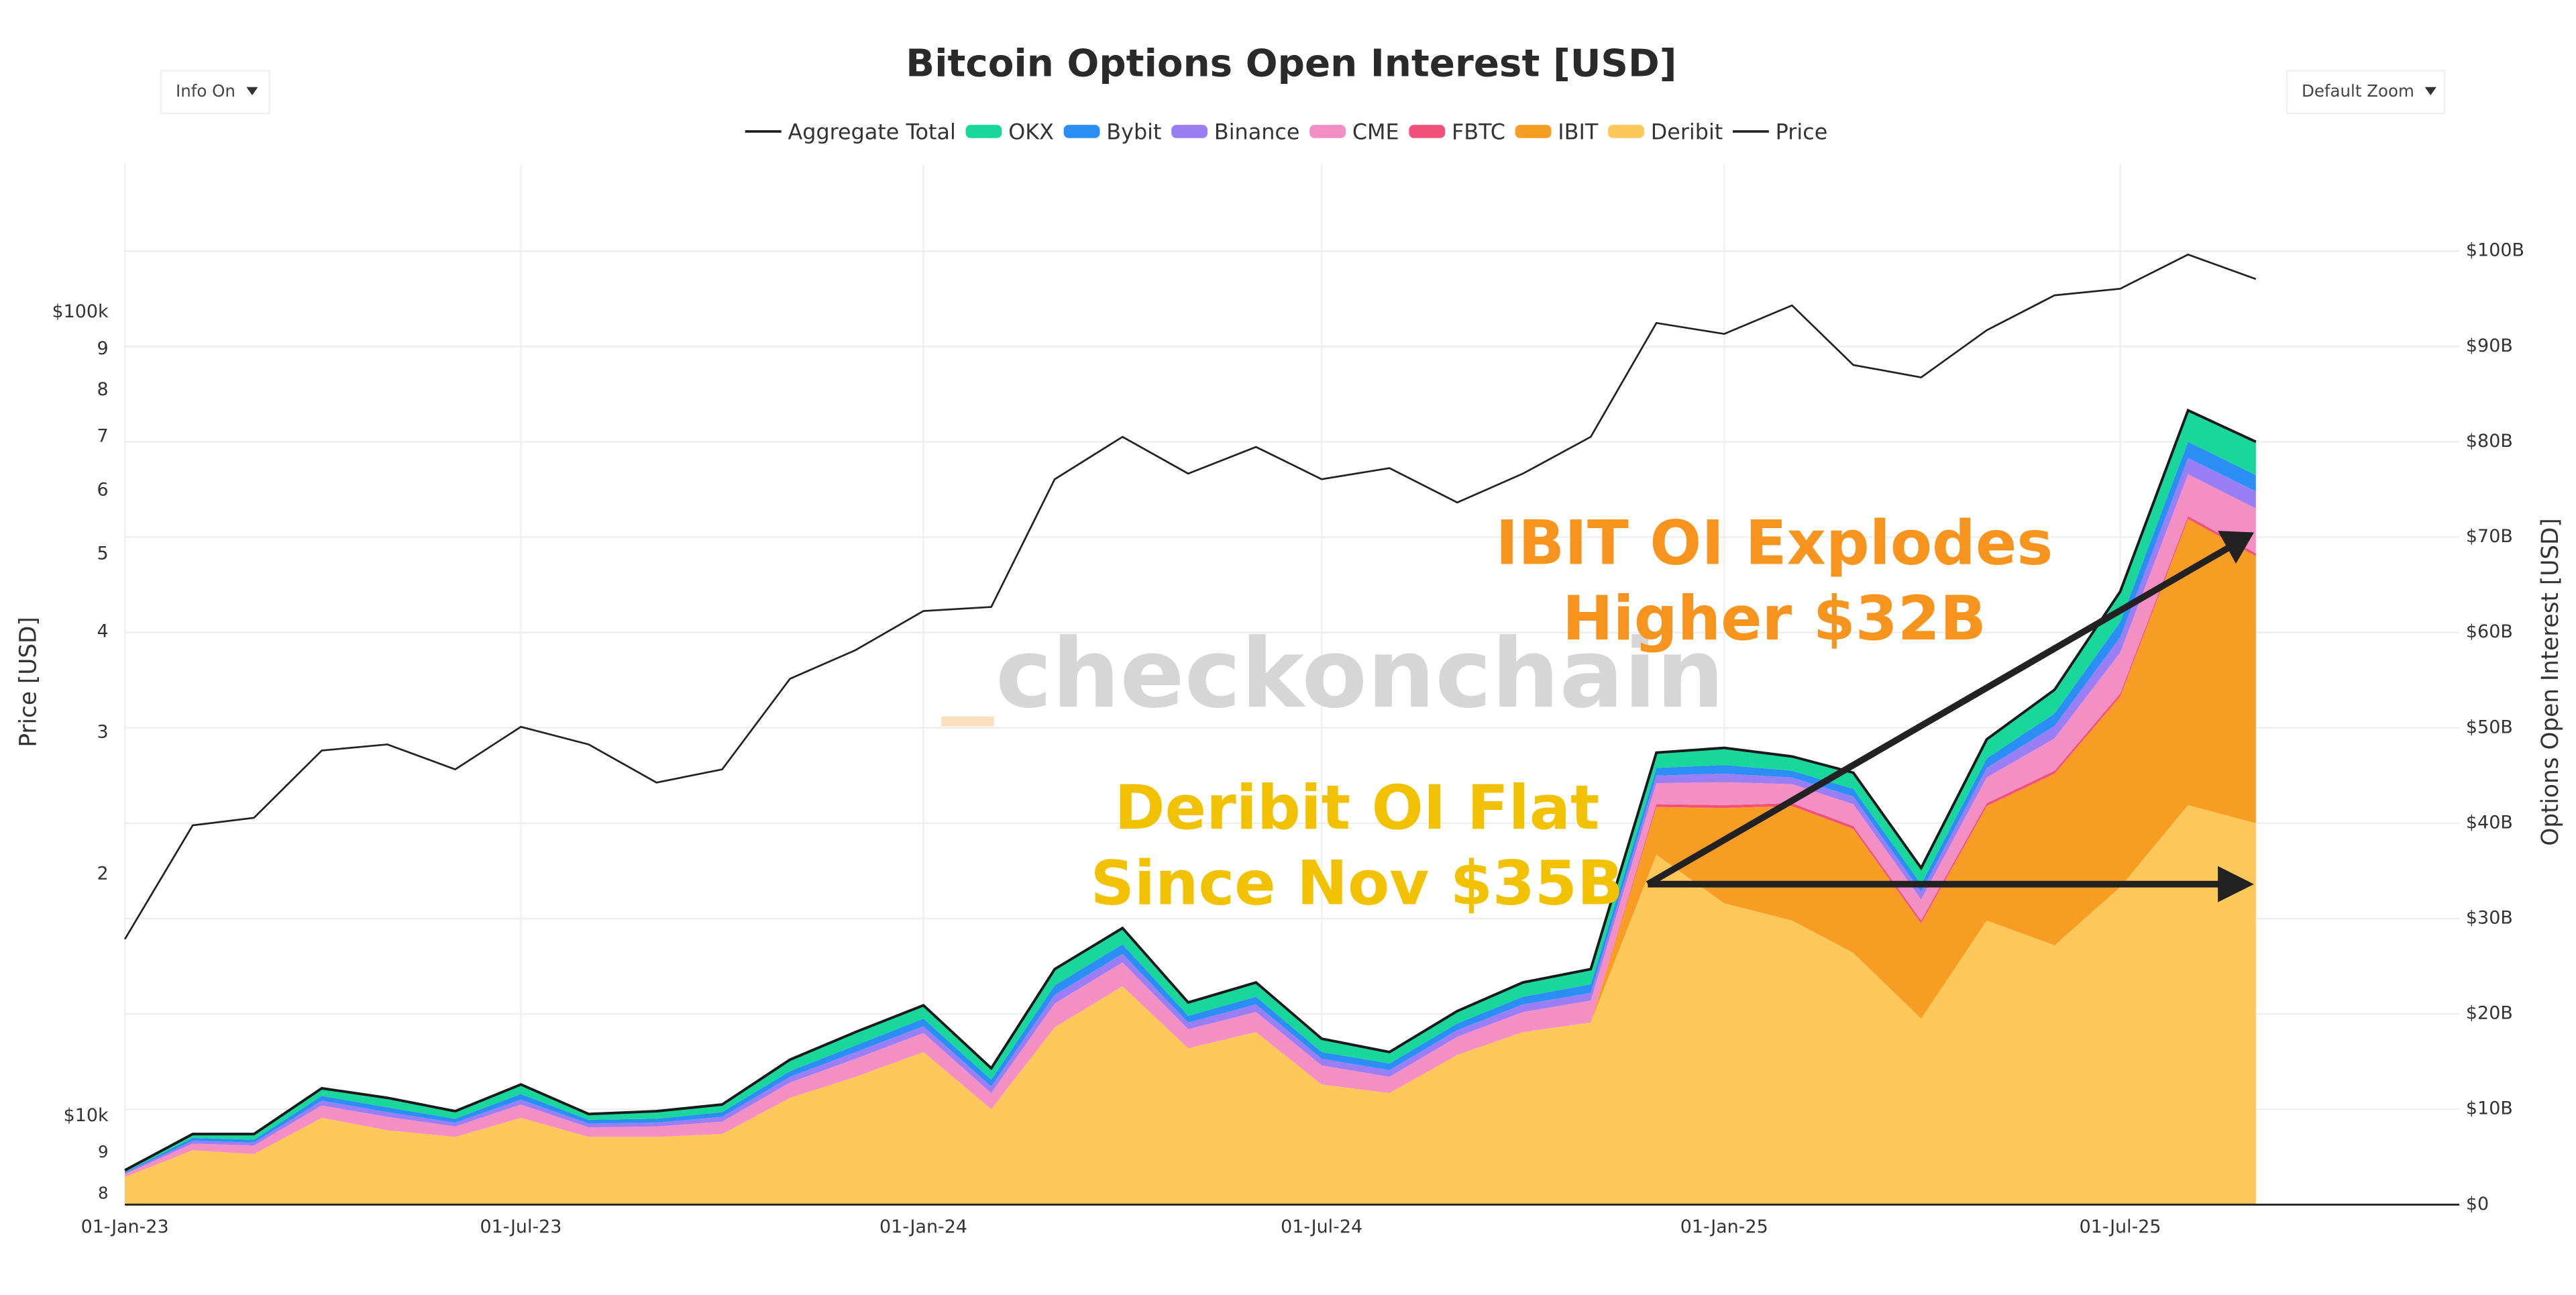 Image resolution: width=2576 pixels, height=1295 pixels. I want to click on legend-label: Binance, so click(1257, 131).